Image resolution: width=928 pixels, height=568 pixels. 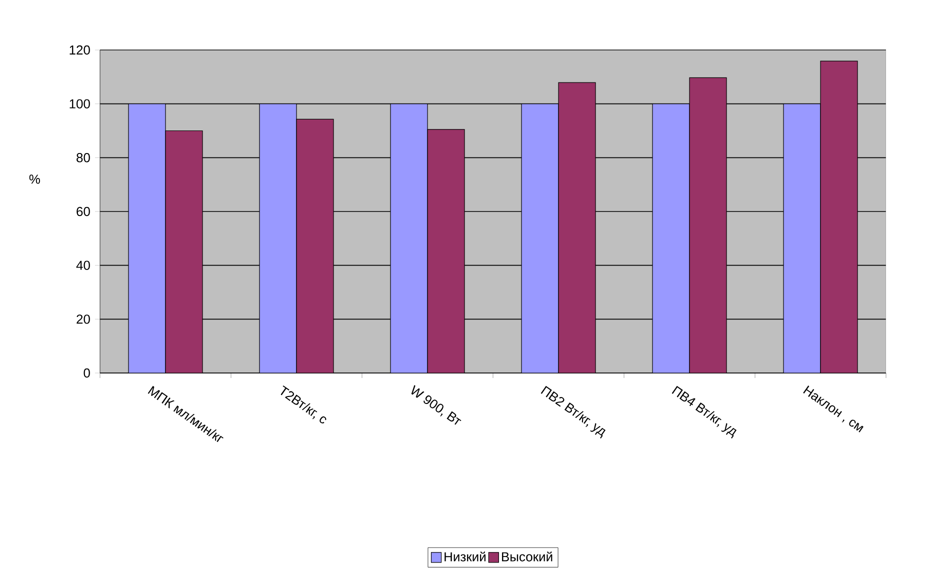 What do you see at coordinates (80, 50) in the screenshot?
I see `y-tick-label: 120` at bounding box center [80, 50].